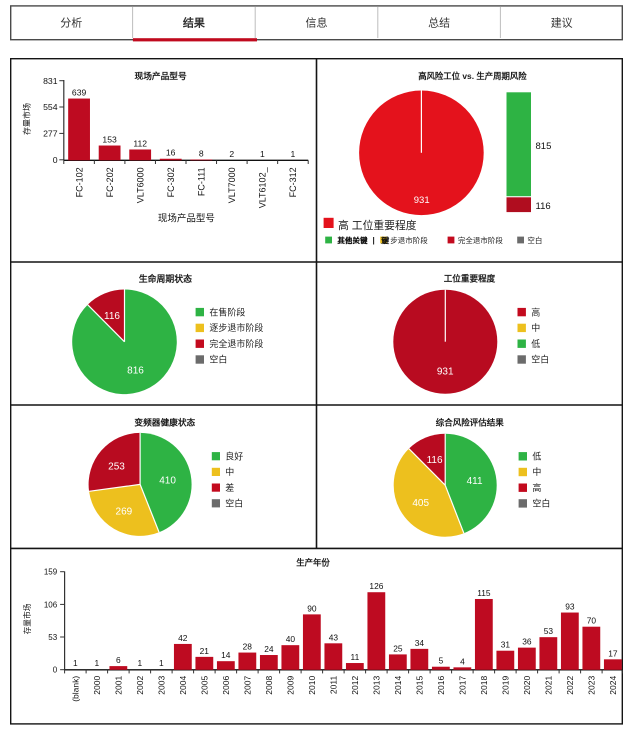  Describe the element at coordinates (536, 455) in the screenshot. I see `svg-text: 低` at that location.